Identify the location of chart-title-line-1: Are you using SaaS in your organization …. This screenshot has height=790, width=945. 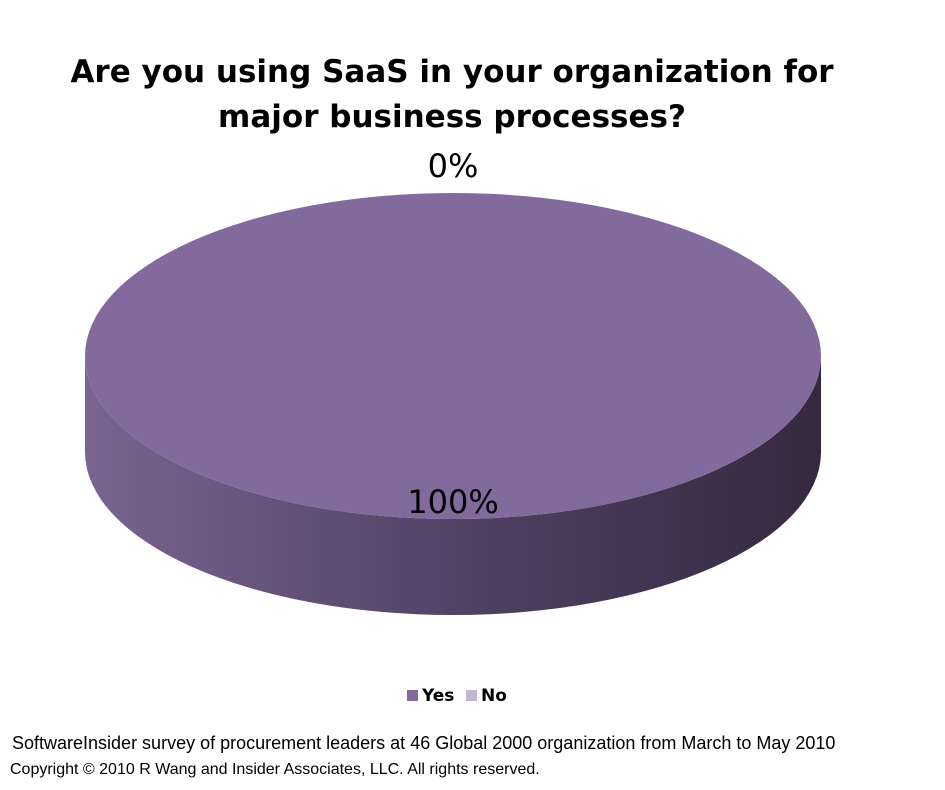
(452, 72).